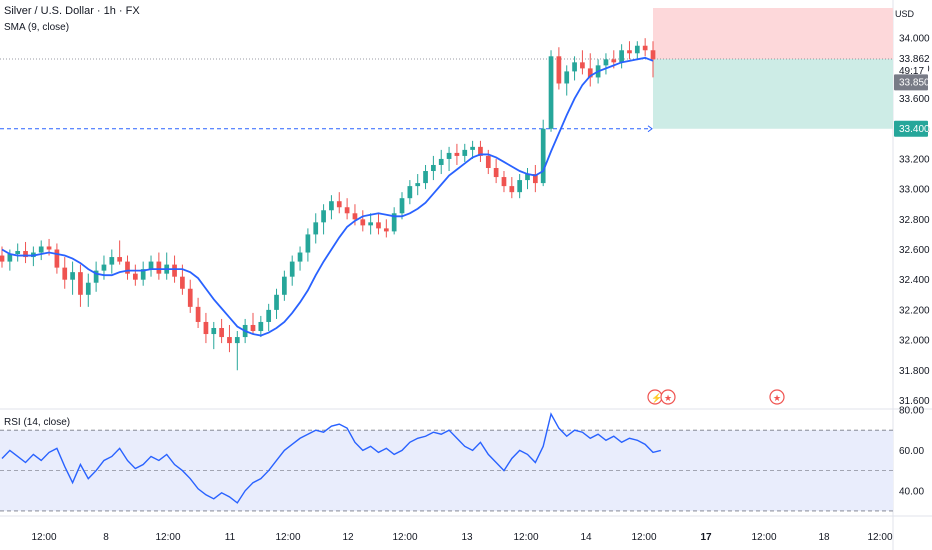 The height and width of the screenshot is (550, 932). Describe the element at coordinates (911, 491) in the screenshot. I see `rsi-tick-label: 40.00` at that location.